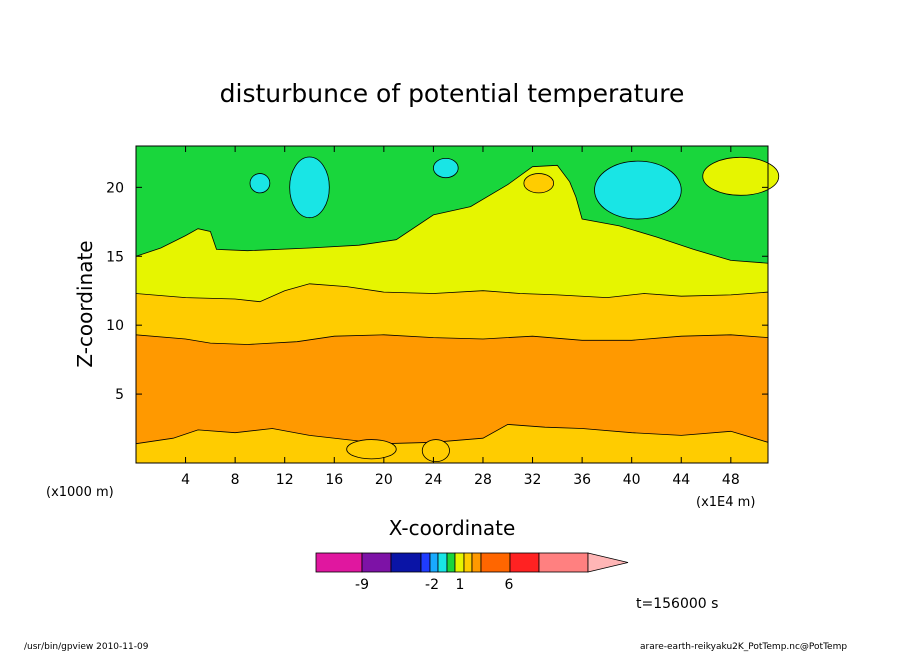 The height and width of the screenshot is (654, 904). Describe the element at coordinates (452, 389) in the screenshot. I see `contour-orange-band` at that location.